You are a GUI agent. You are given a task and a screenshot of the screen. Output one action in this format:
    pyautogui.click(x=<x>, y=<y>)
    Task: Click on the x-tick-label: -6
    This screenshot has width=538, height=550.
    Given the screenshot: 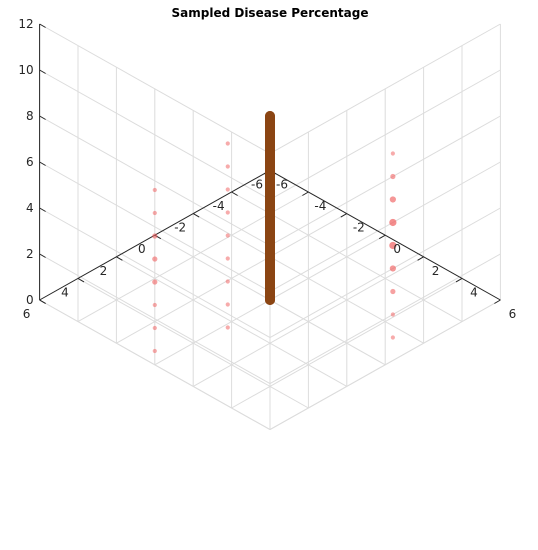 What is the action you would take?
    pyautogui.click(x=257, y=184)
    